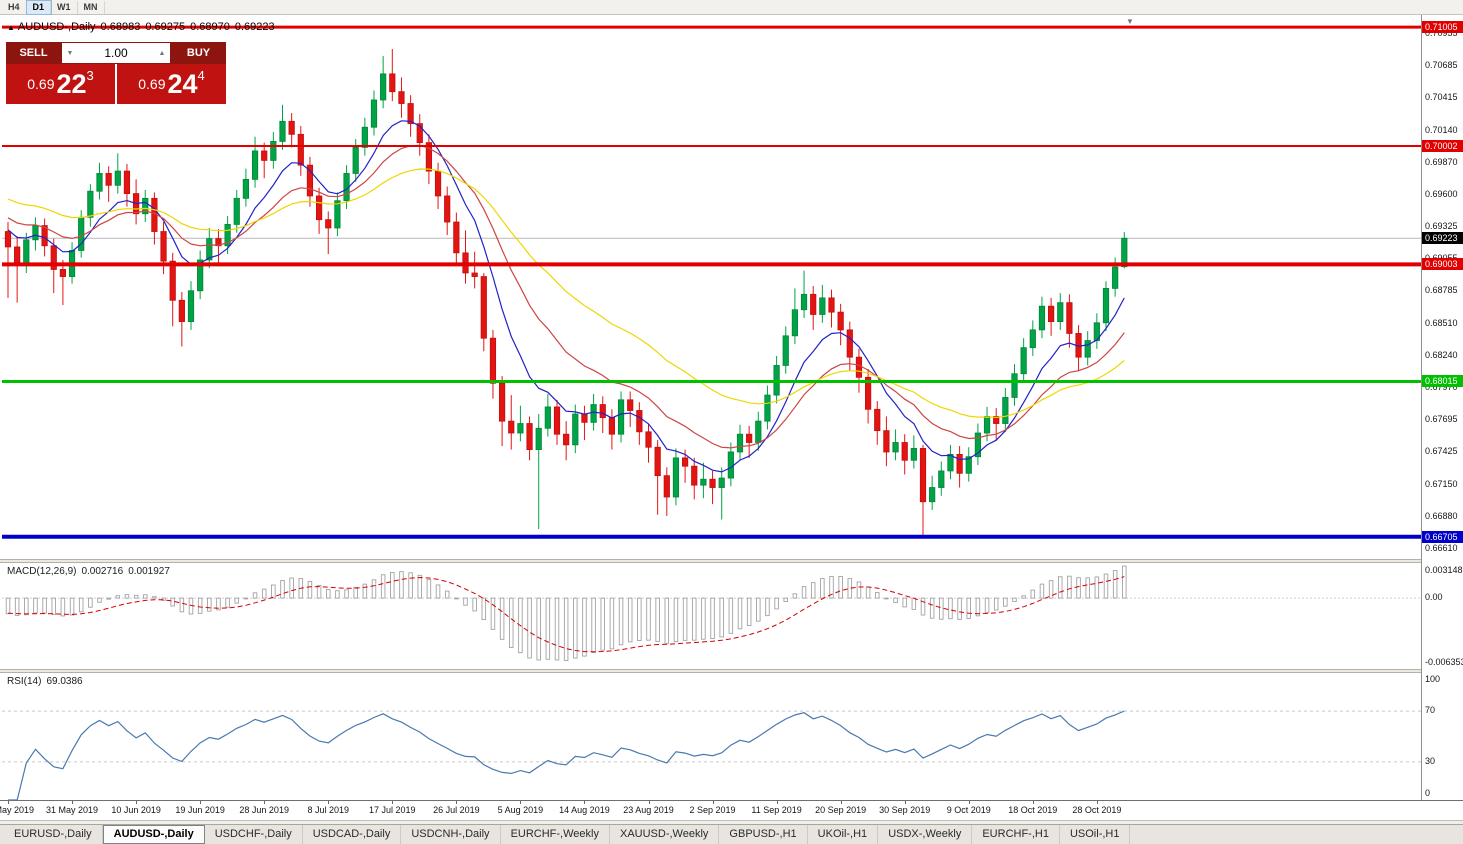  What do you see at coordinates (33, 53) in the screenshot?
I see `sell-button: SELL` at bounding box center [33, 53].